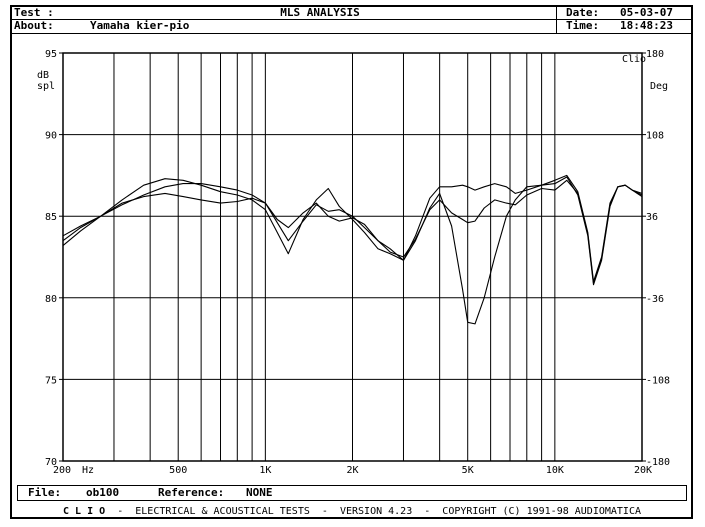  Describe the element at coordinates (84, 511) in the screenshot. I see `footer-brand: C L I O` at that location.